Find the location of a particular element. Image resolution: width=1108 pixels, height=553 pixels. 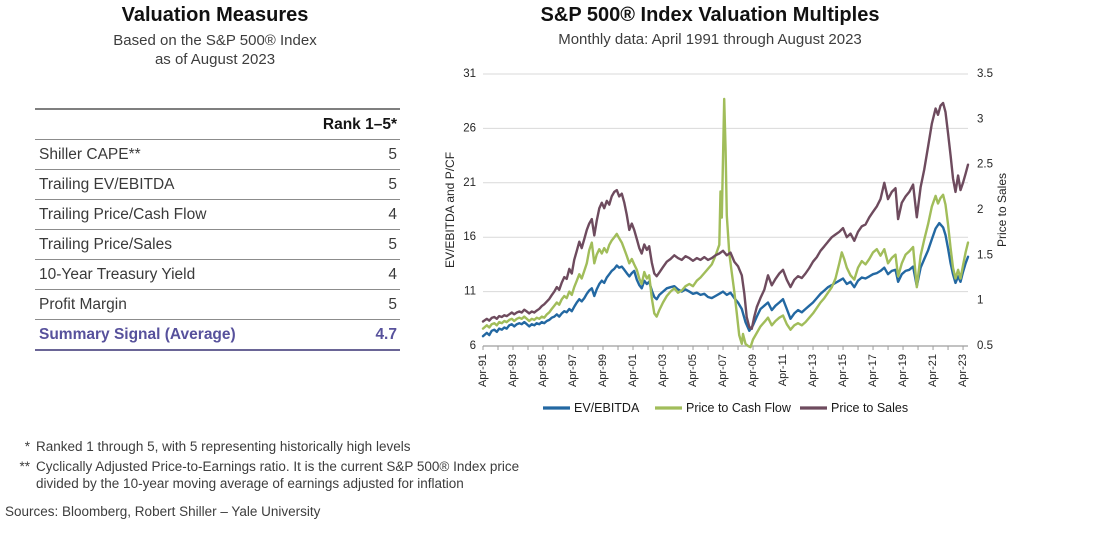

x-axis-label: Apr-13 is located at coordinates (813, 370).